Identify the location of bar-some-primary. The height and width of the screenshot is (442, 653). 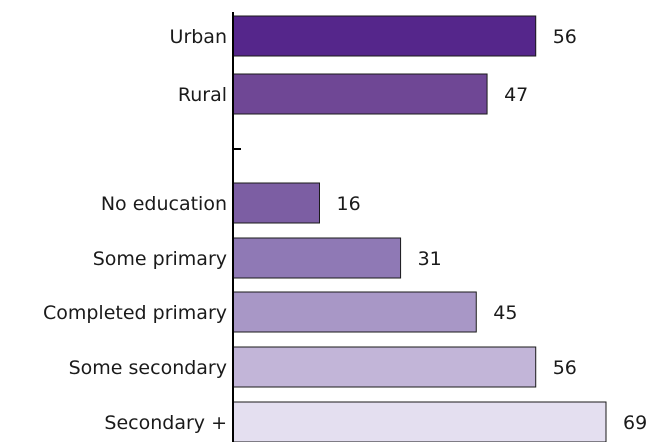
(317, 258).